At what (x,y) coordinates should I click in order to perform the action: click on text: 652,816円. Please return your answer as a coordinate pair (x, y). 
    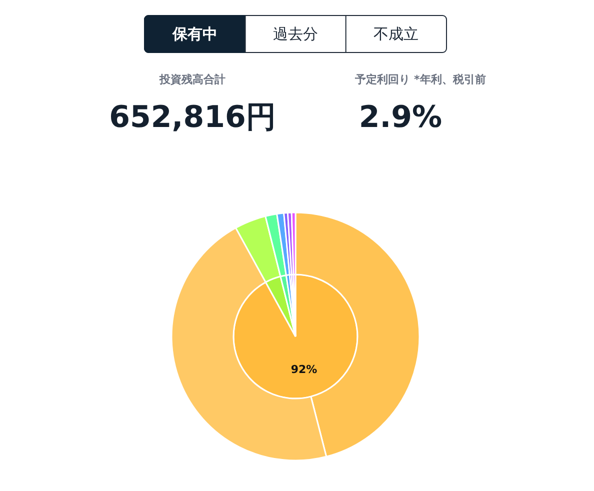
    Looking at the image, I should click on (192, 117).